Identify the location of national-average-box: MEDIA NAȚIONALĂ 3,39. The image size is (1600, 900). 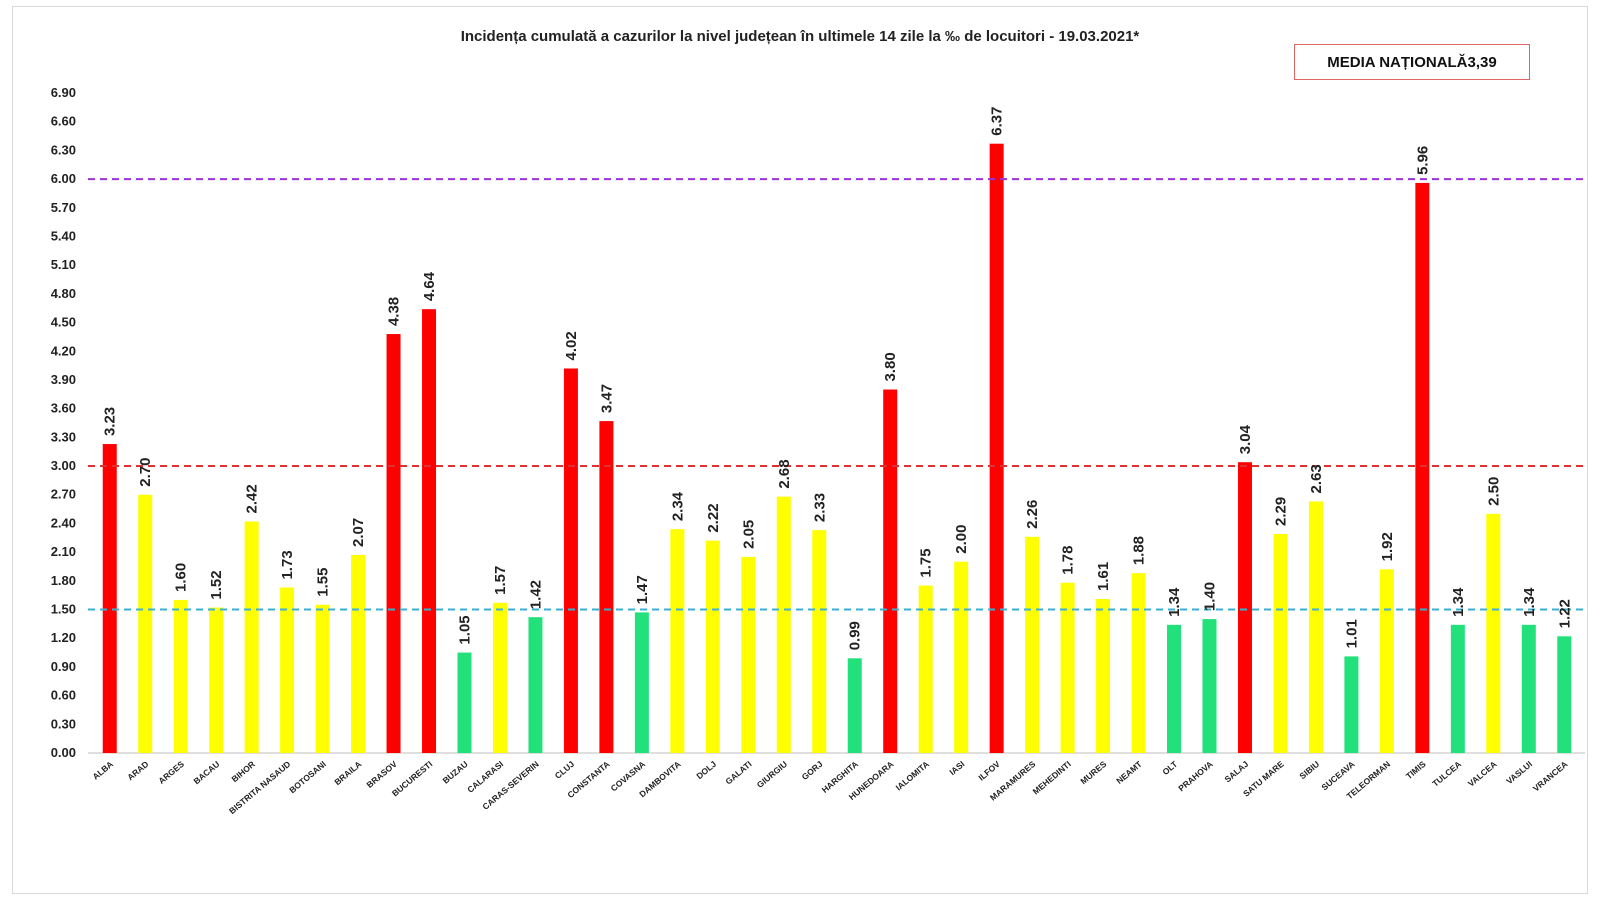
(1412, 62).